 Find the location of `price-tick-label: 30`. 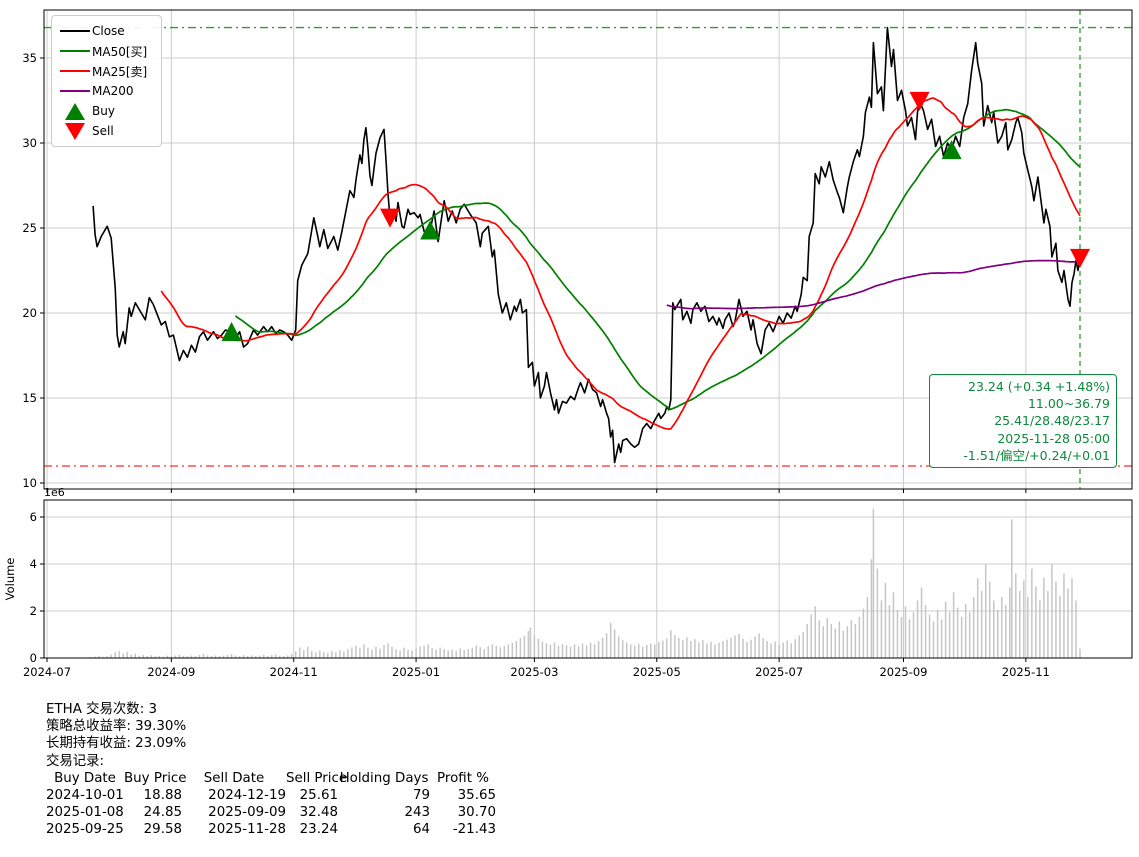

price-tick-label: 30 is located at coordinates (29, 143).